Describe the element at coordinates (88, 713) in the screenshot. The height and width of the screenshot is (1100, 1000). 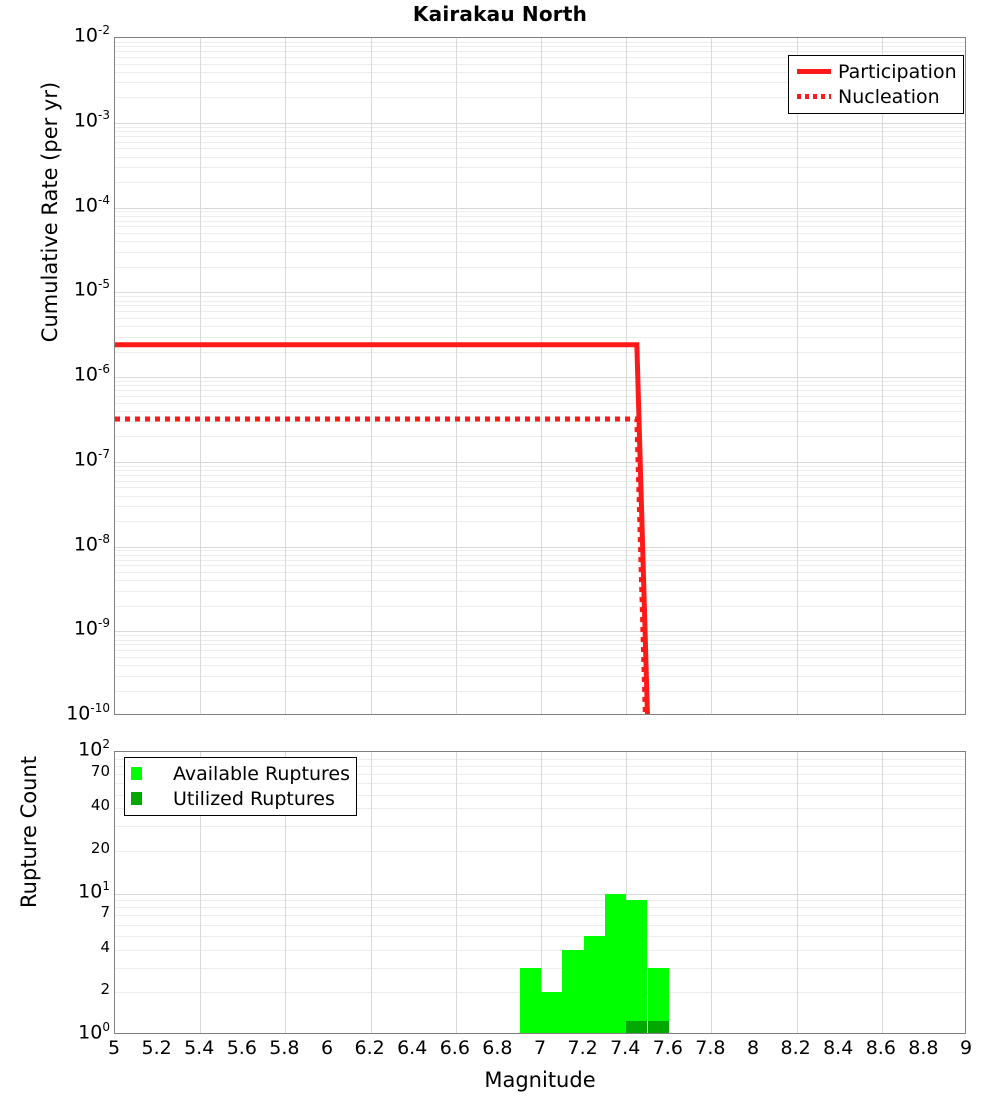
I see `y-tick-label: 10⁻¹⁰` at that location.